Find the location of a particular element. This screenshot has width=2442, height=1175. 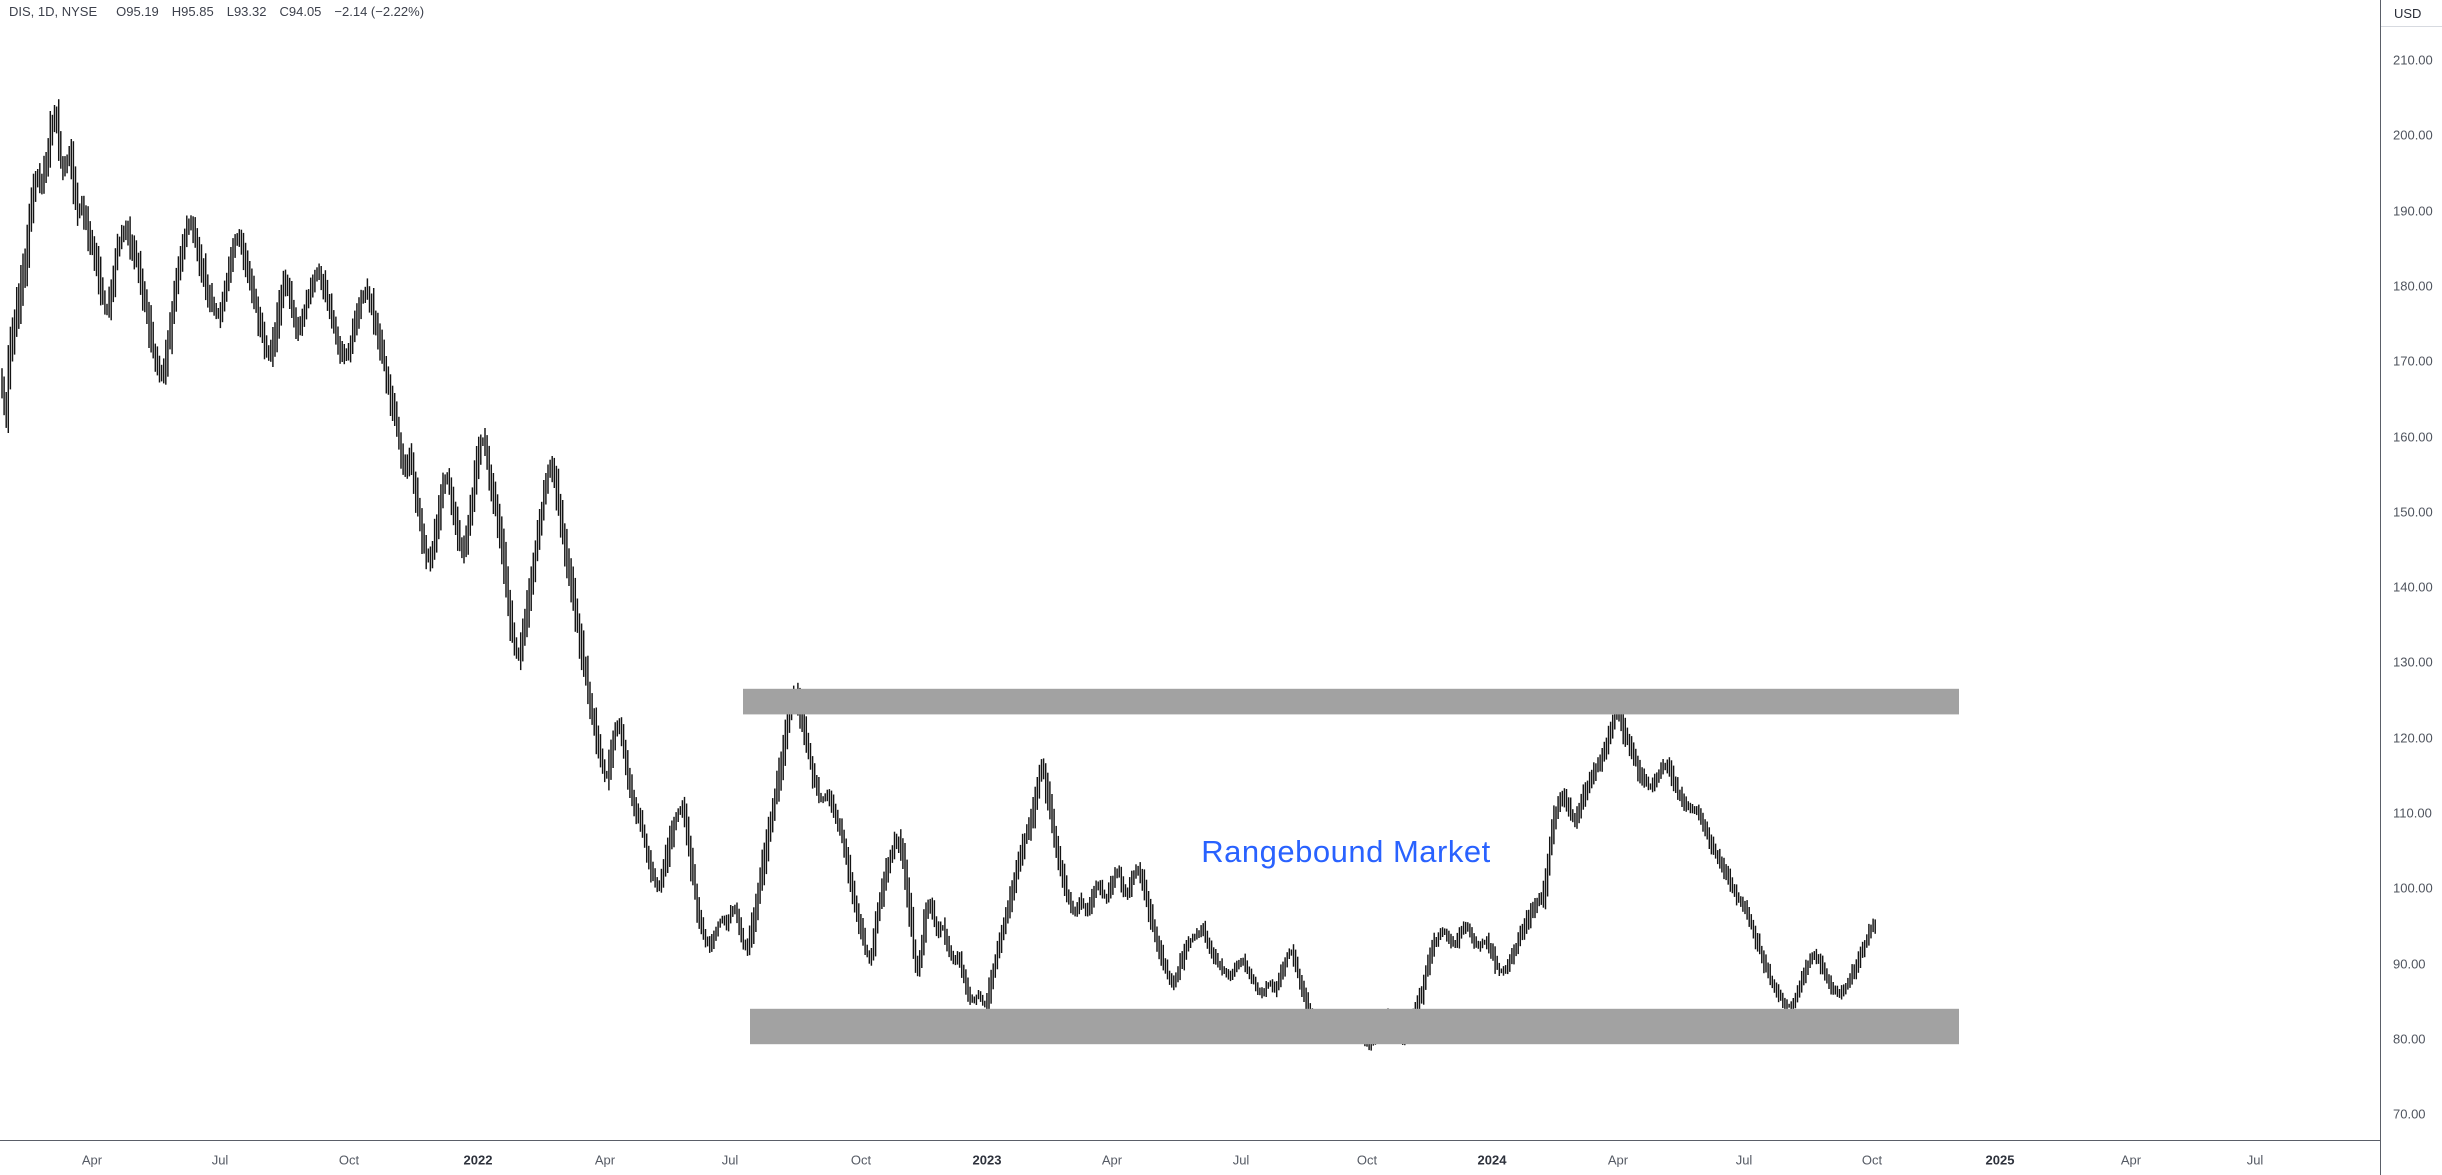

time-axis-year-label: 2022 is located at coordinates (478, 1160).